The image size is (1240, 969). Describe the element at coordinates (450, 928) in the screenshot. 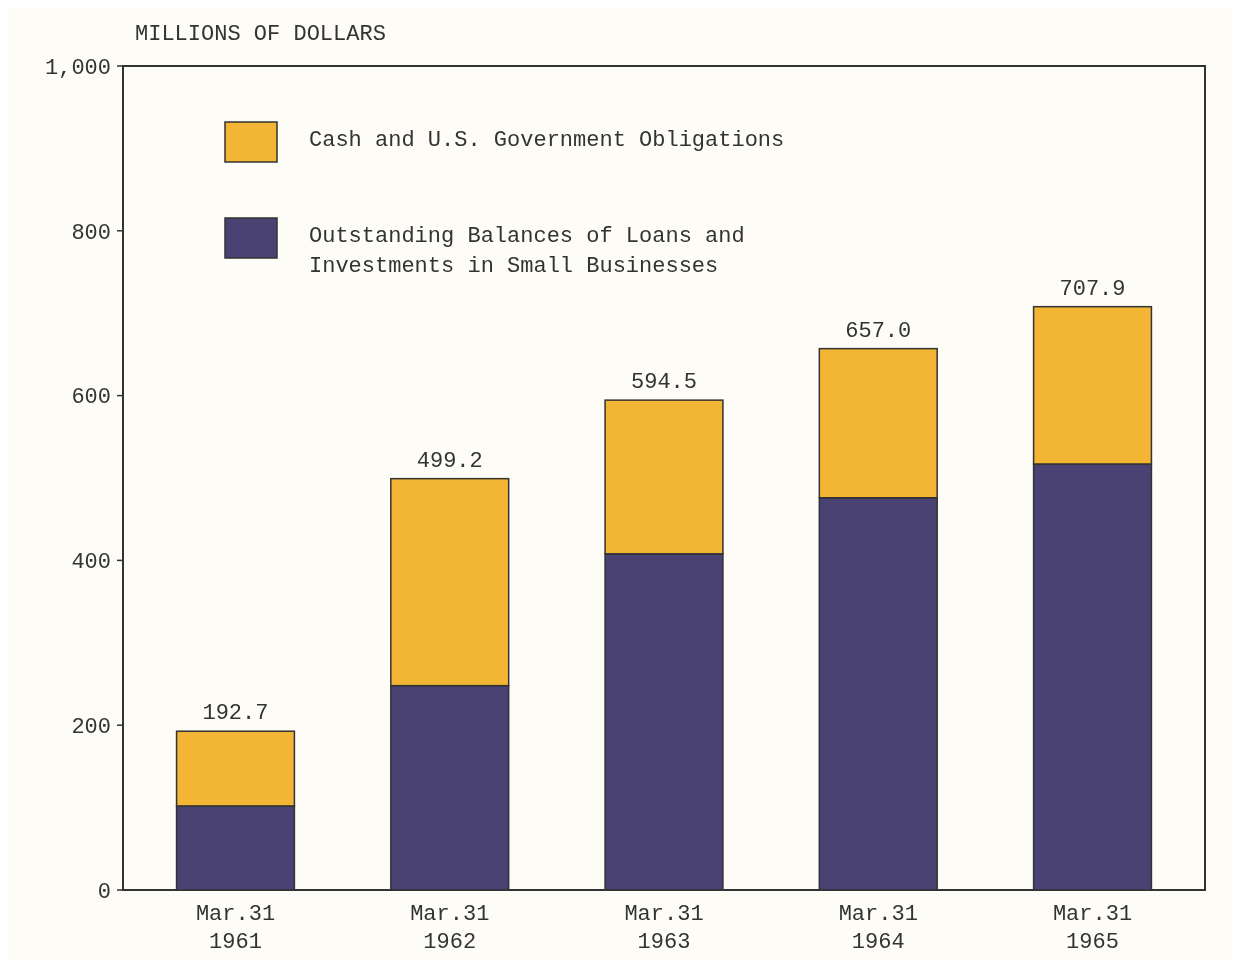

I see `x-tick-label: Mar.31 1962` at that location.